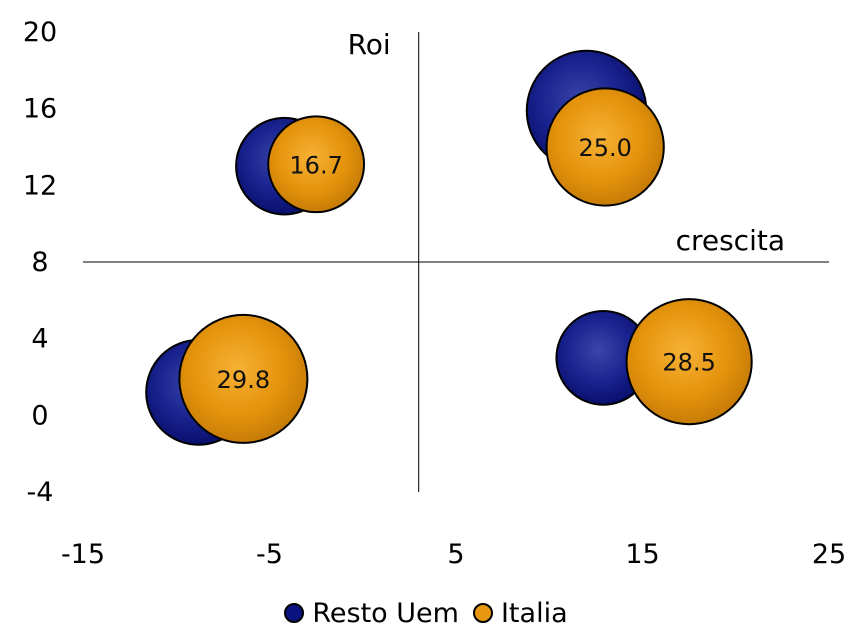  Describe the element at coordinates (829, 554) in the screenshot. I see `x-tick-label: 25` at that location.